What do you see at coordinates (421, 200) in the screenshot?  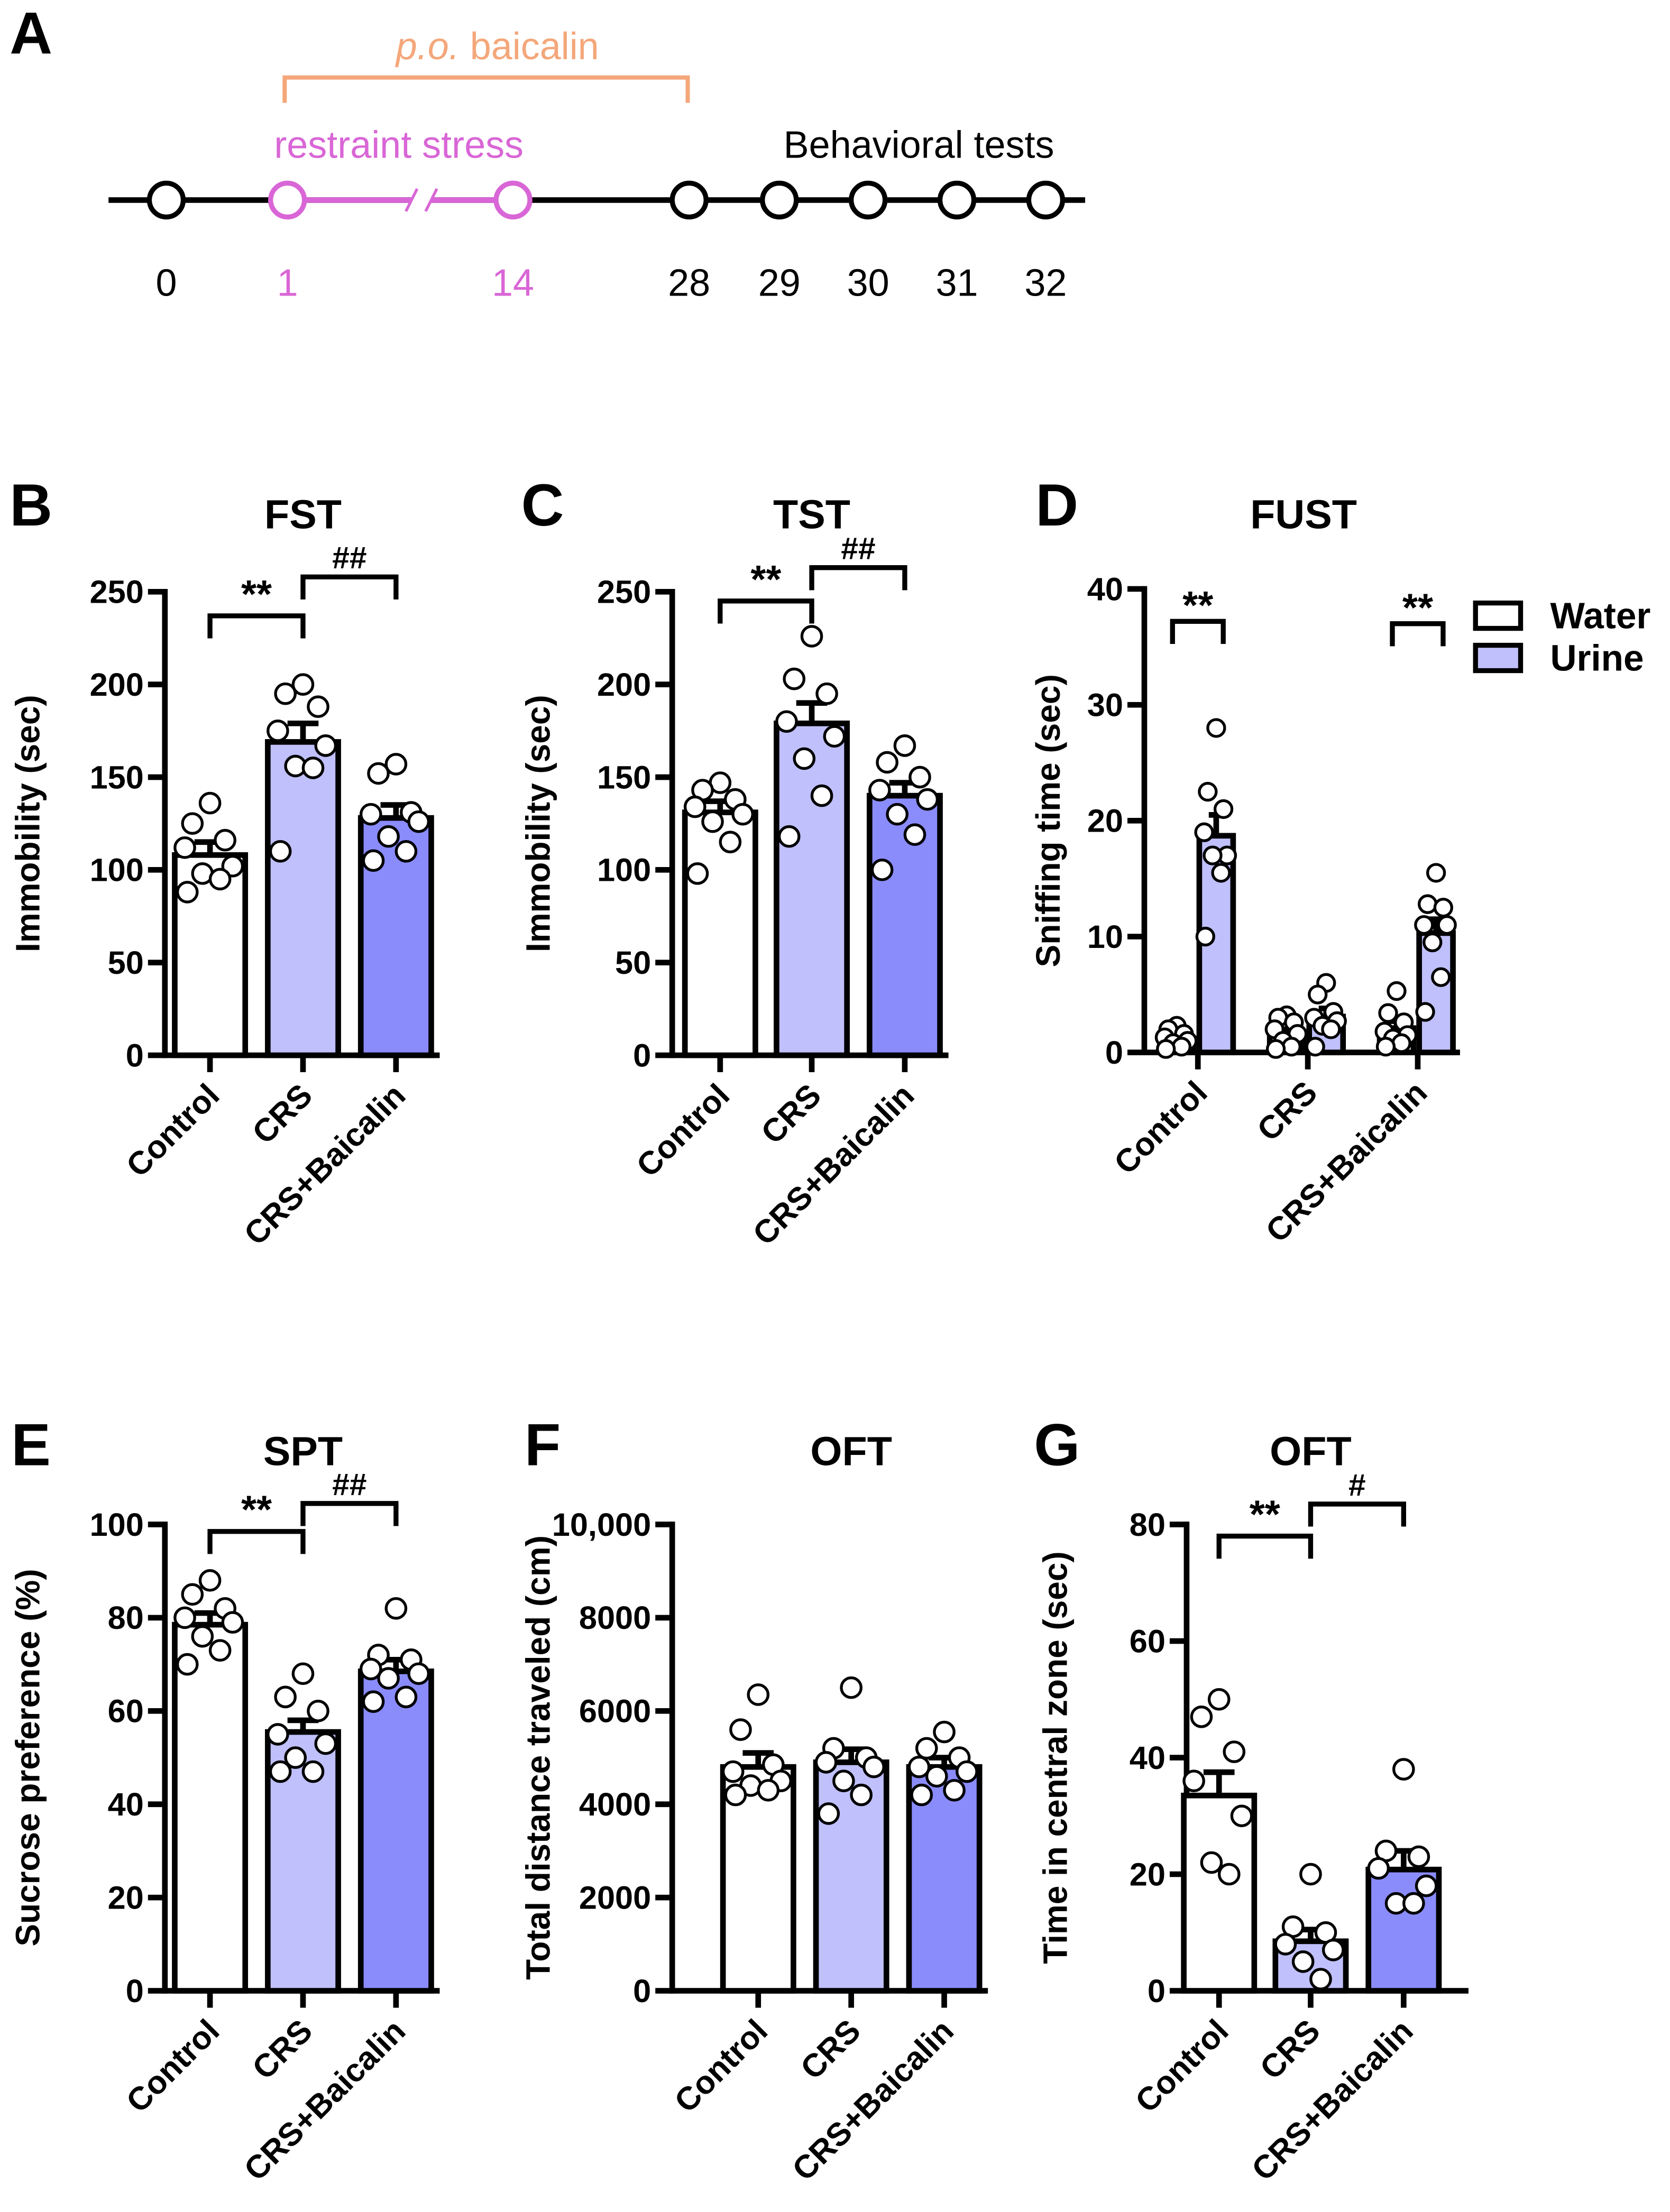 I see `axis-break-gap` at bounding box center [421, 200].